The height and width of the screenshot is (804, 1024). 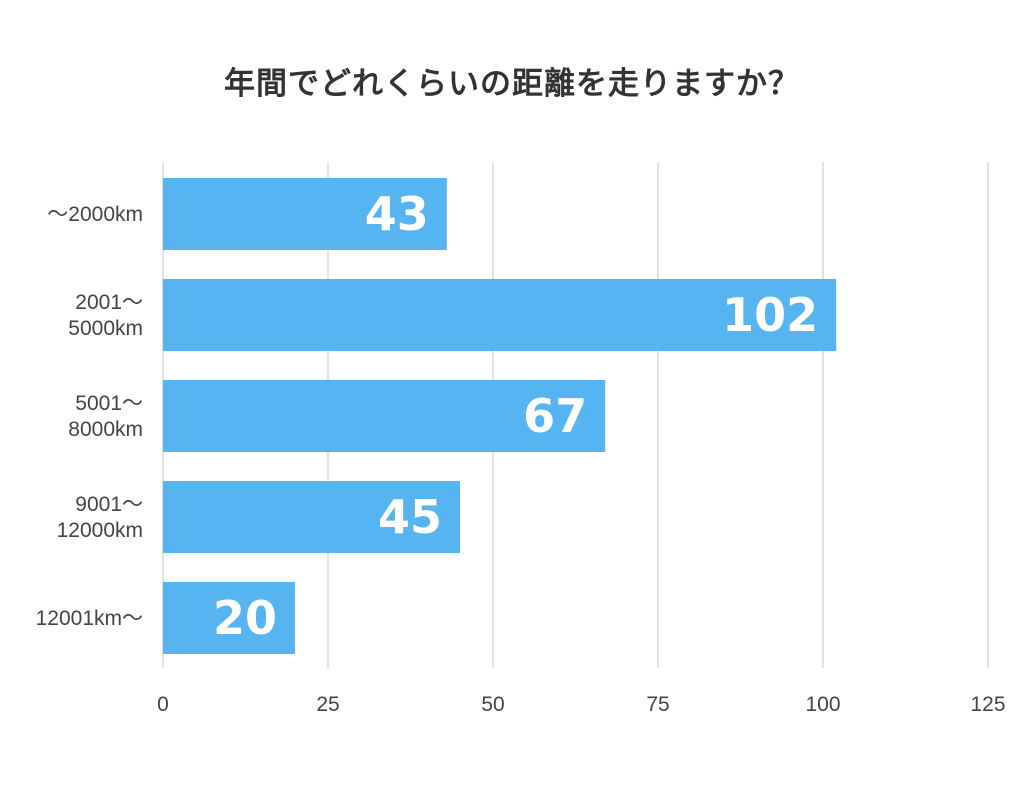 What do you see at coordinates (245, 618) in the screenshot?
I see `bar-value-label: 20` at bounding box center [245, 618].